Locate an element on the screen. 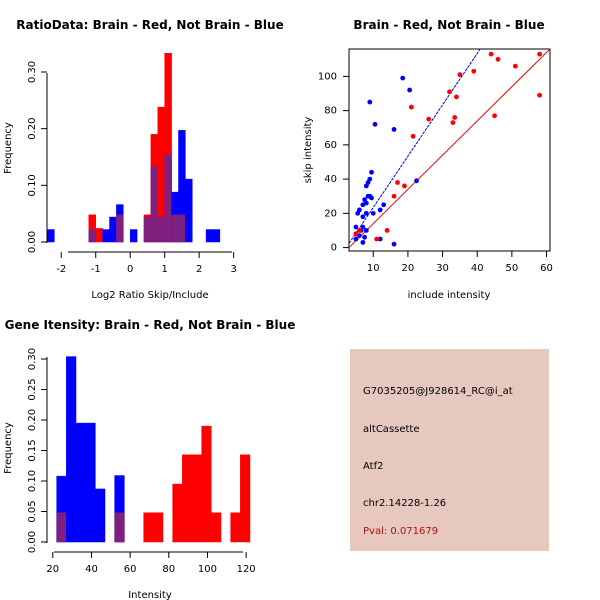 This screenshot has height=600, width=600. ratio-histogram-title: RatioData: Brain - Red, Not Brain - Blue is located at coordinates (149, 25).